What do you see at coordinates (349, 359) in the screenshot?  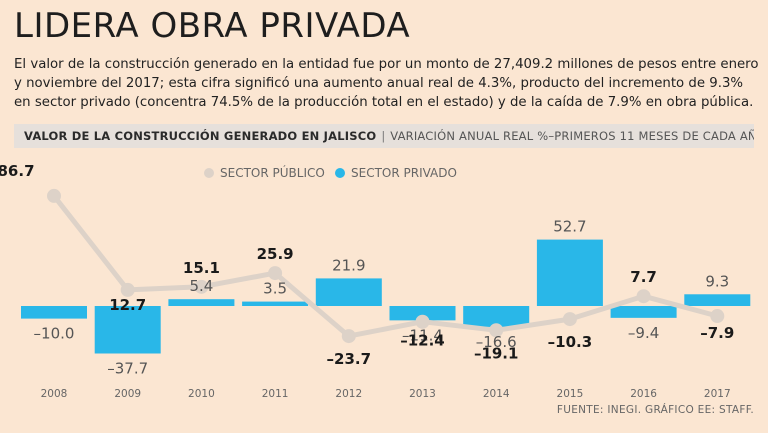 I see `data-label-publico: –23.7` at bounding box center [349, 359].